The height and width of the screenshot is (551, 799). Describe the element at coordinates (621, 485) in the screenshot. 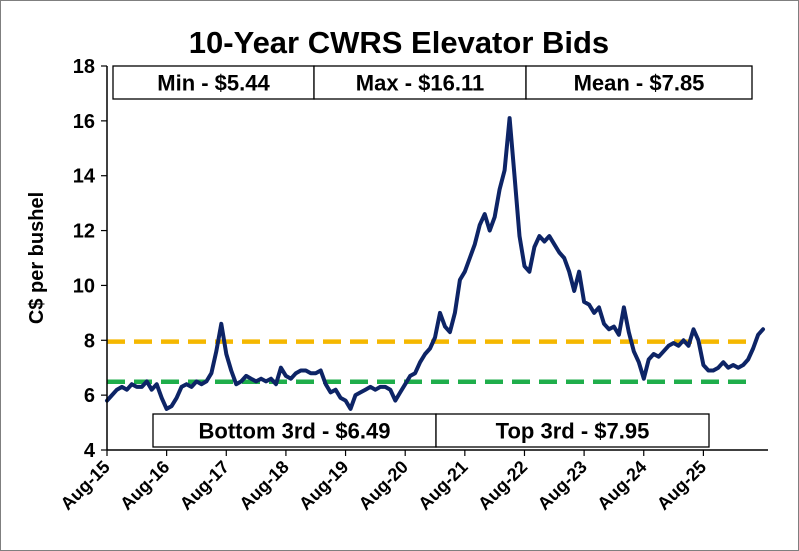

I see `x-tick-label: Aug-24` at that location.